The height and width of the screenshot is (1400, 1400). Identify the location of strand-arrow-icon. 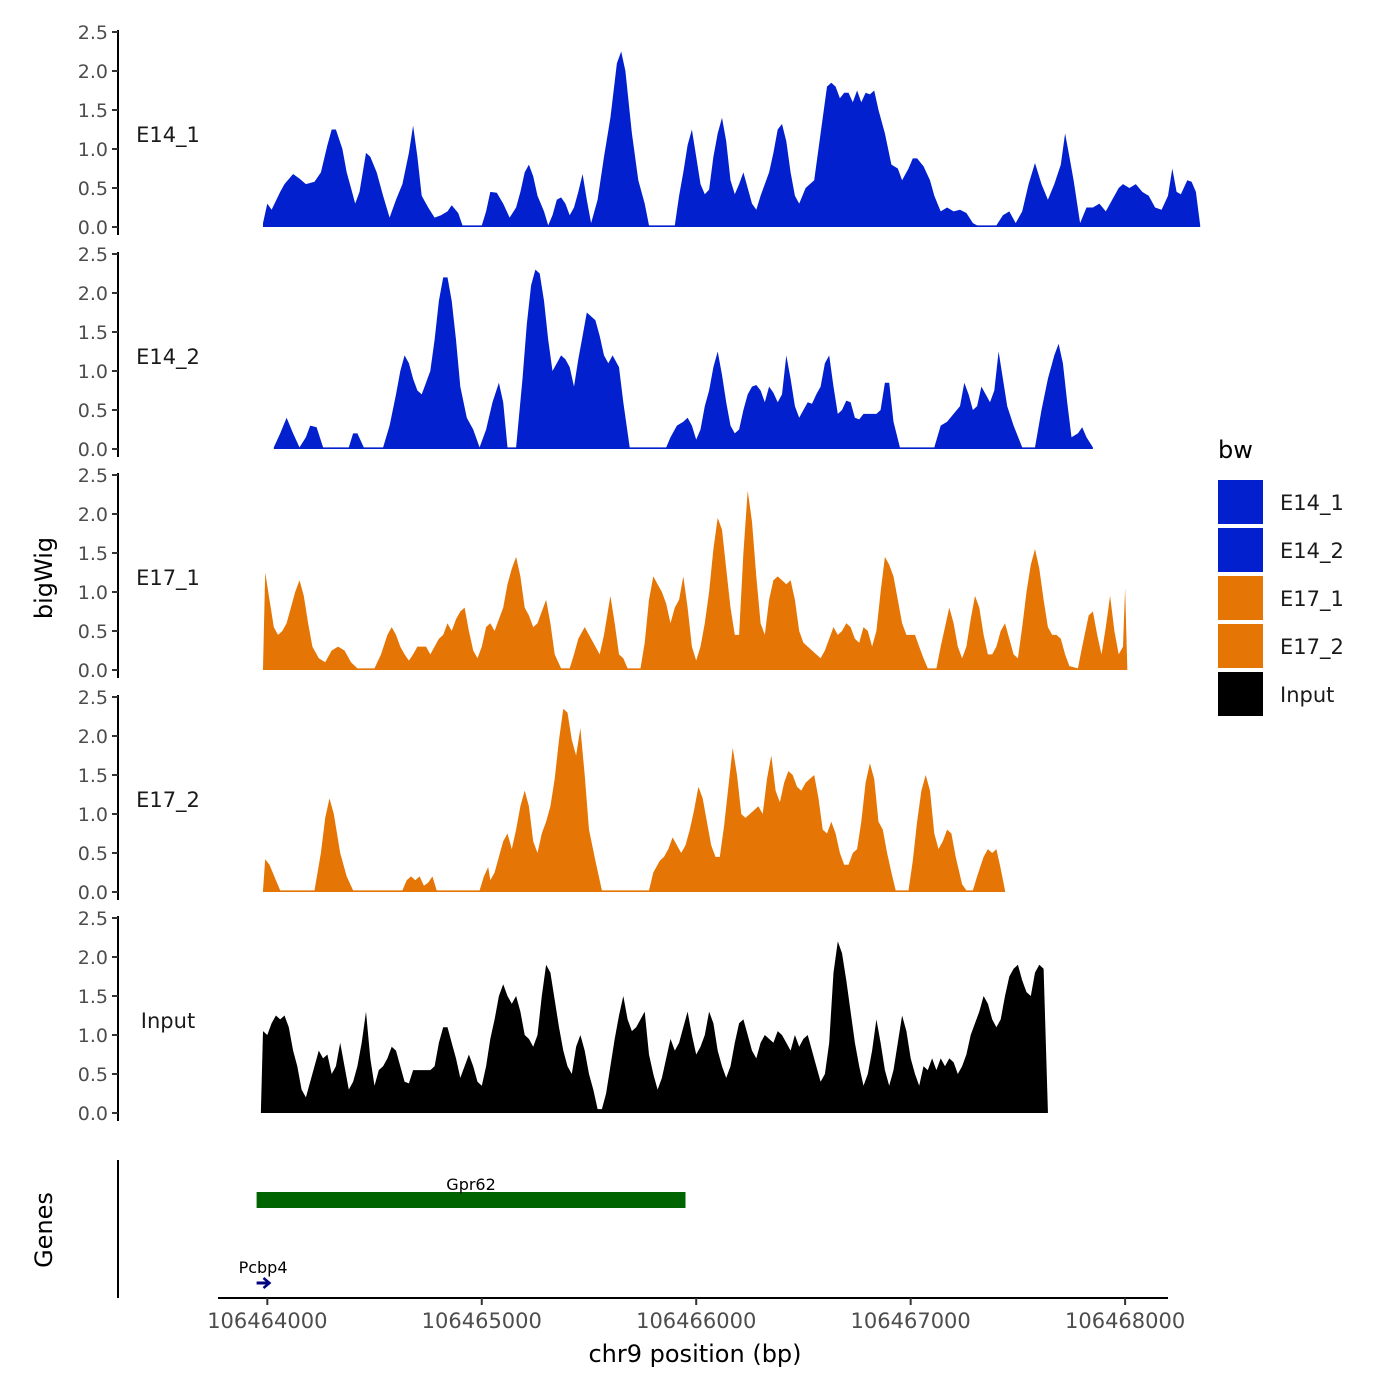
(267, 1283).